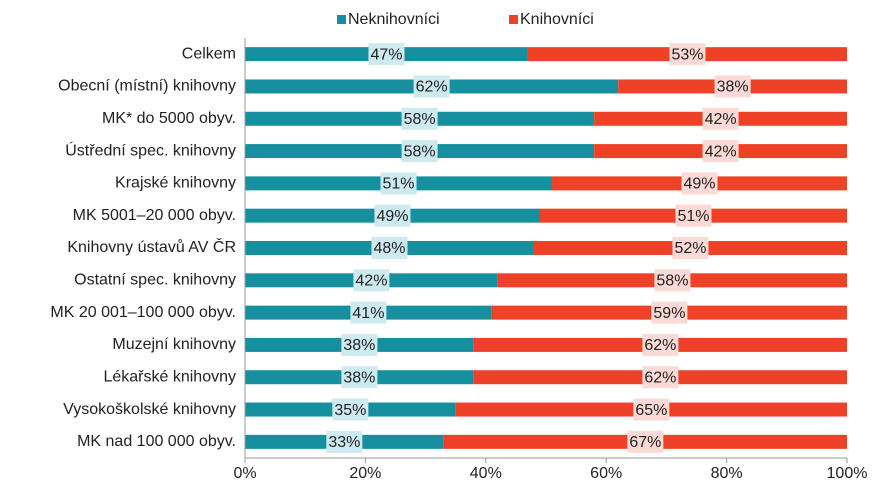 The width and height of the screenshot is (873, 490). What do you see at coordinates (155, 280) in the screenshot?
I see `y-tick-label: Ostatní spec. knihovny` at bounding box center [155, 280].